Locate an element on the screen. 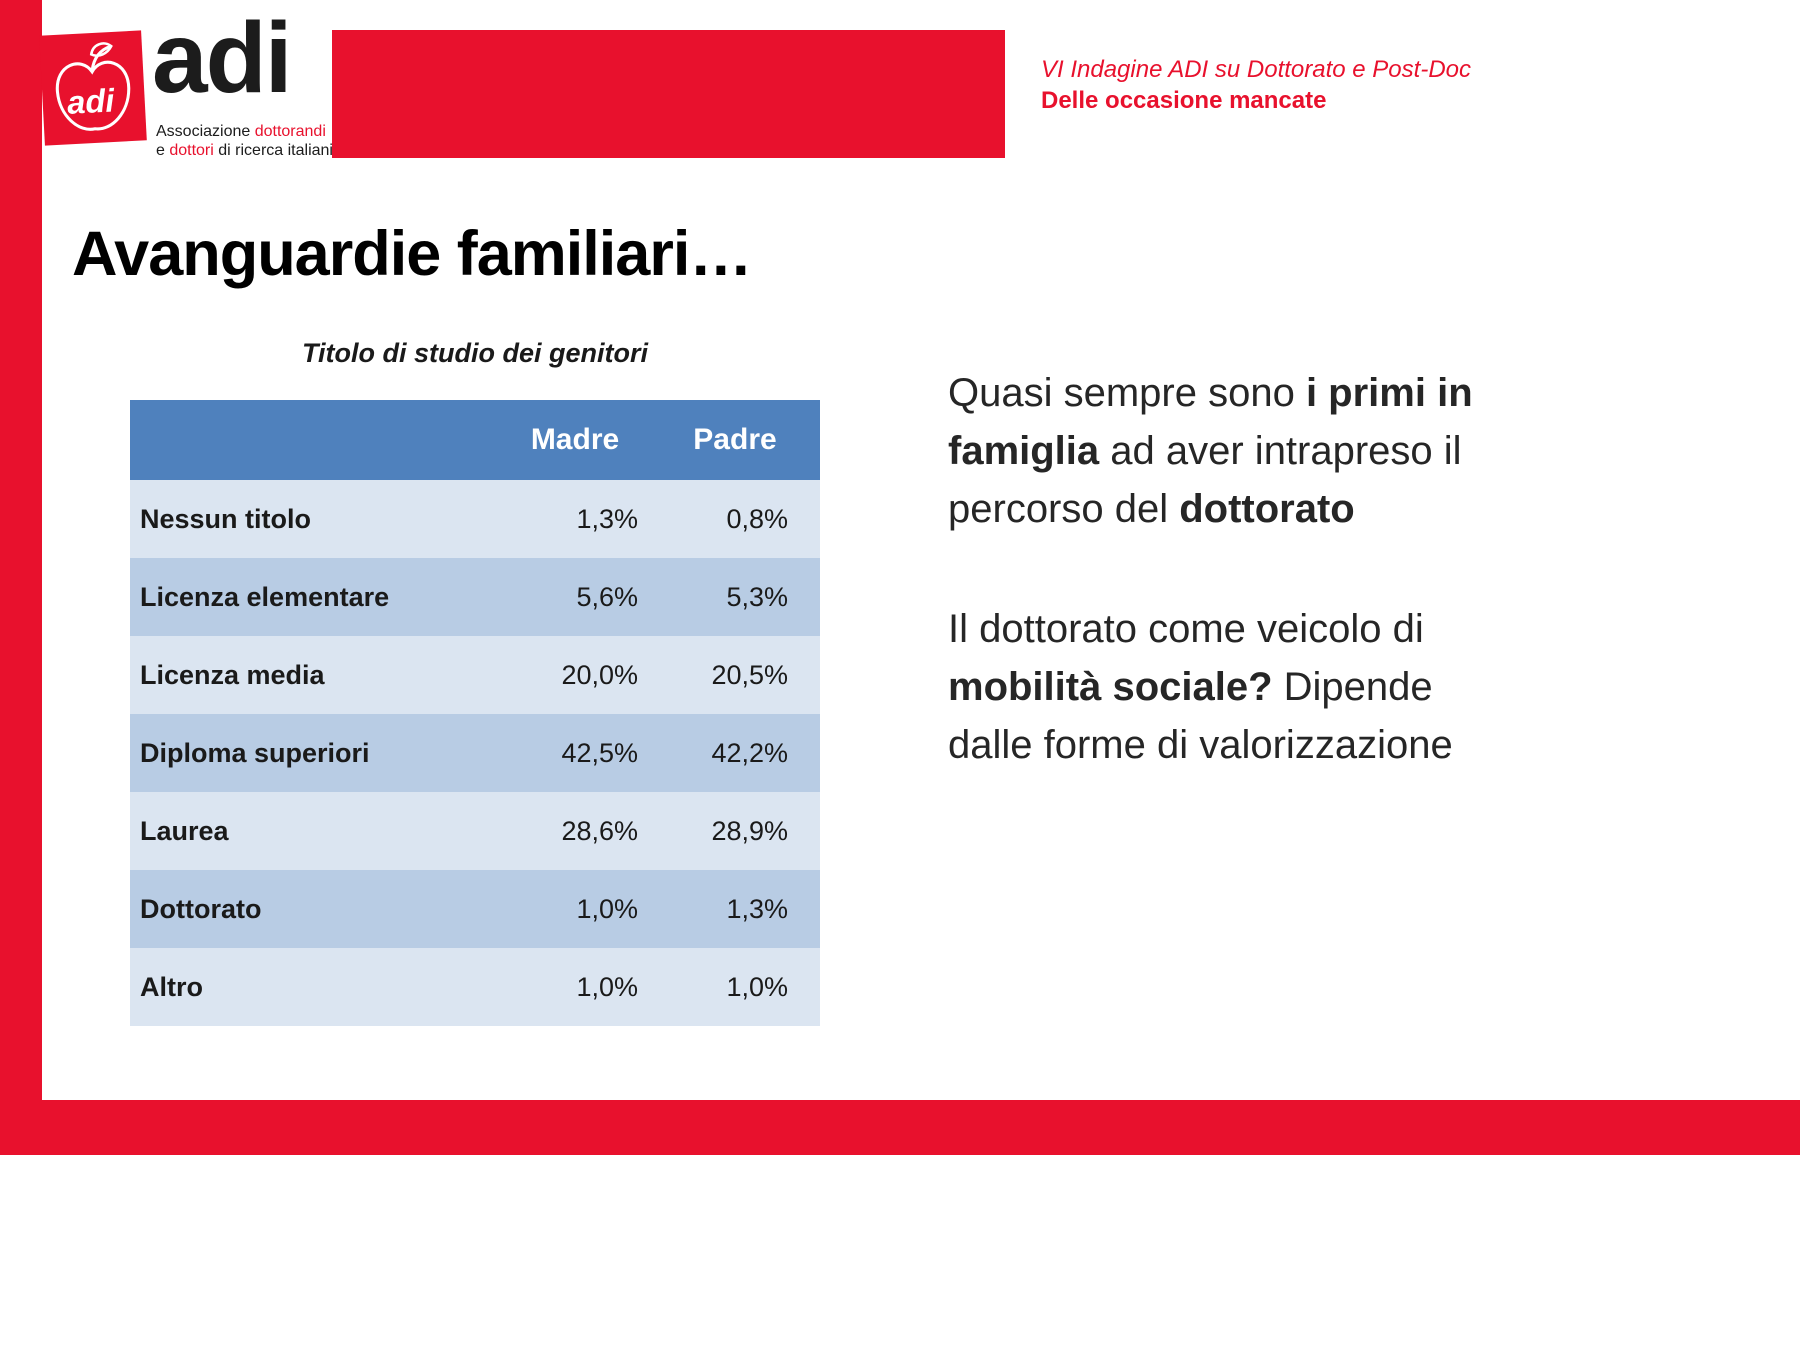 The width and height of the screenshot is (1800, 1350). apple-icon: adi is located at coordinates (93, 86).